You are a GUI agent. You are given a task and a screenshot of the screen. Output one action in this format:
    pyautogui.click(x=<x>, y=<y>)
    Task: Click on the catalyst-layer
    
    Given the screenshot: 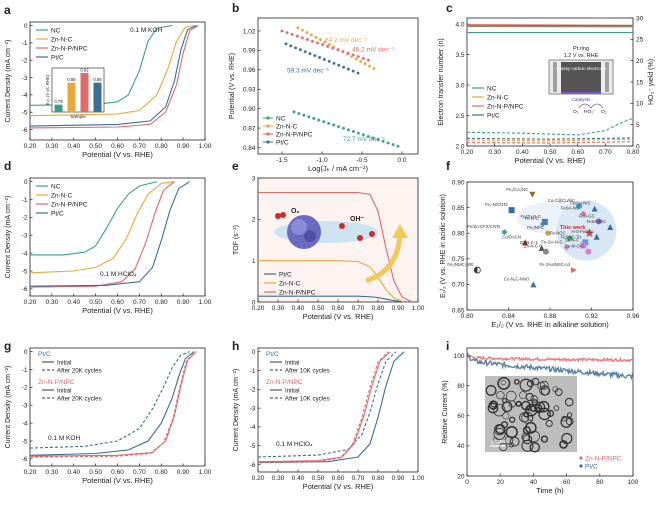 What is the action you would take?
    pyautogui.click(x=581, y=93)
    